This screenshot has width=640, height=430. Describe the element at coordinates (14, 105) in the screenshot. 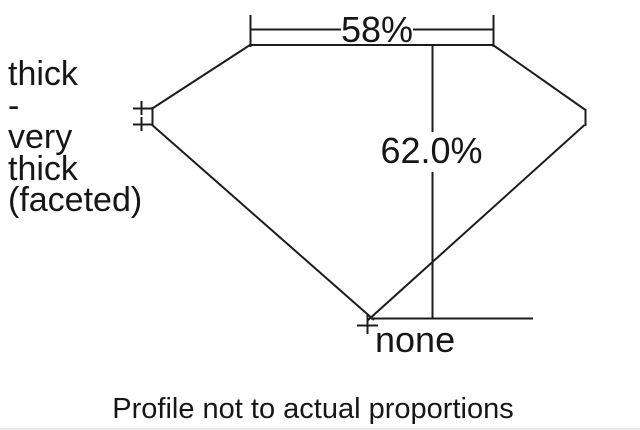

I see `girdle-label-line-2: -` at that location.